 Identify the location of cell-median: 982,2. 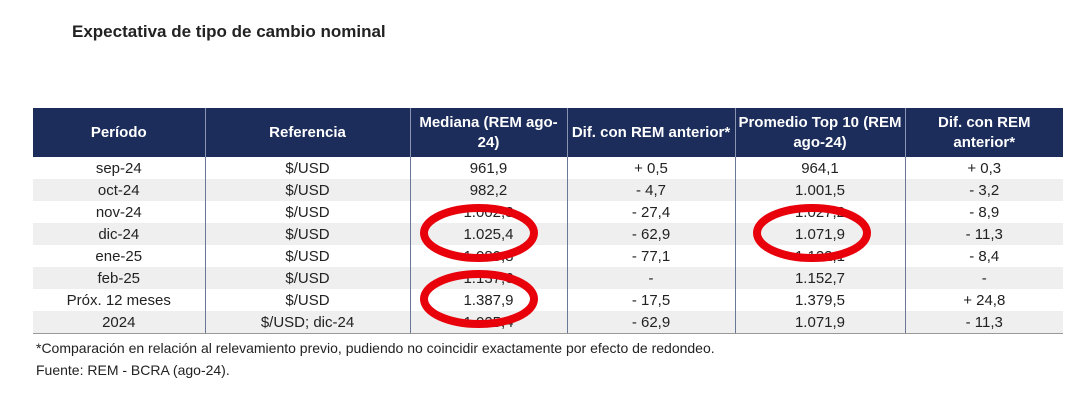
(488, 190).